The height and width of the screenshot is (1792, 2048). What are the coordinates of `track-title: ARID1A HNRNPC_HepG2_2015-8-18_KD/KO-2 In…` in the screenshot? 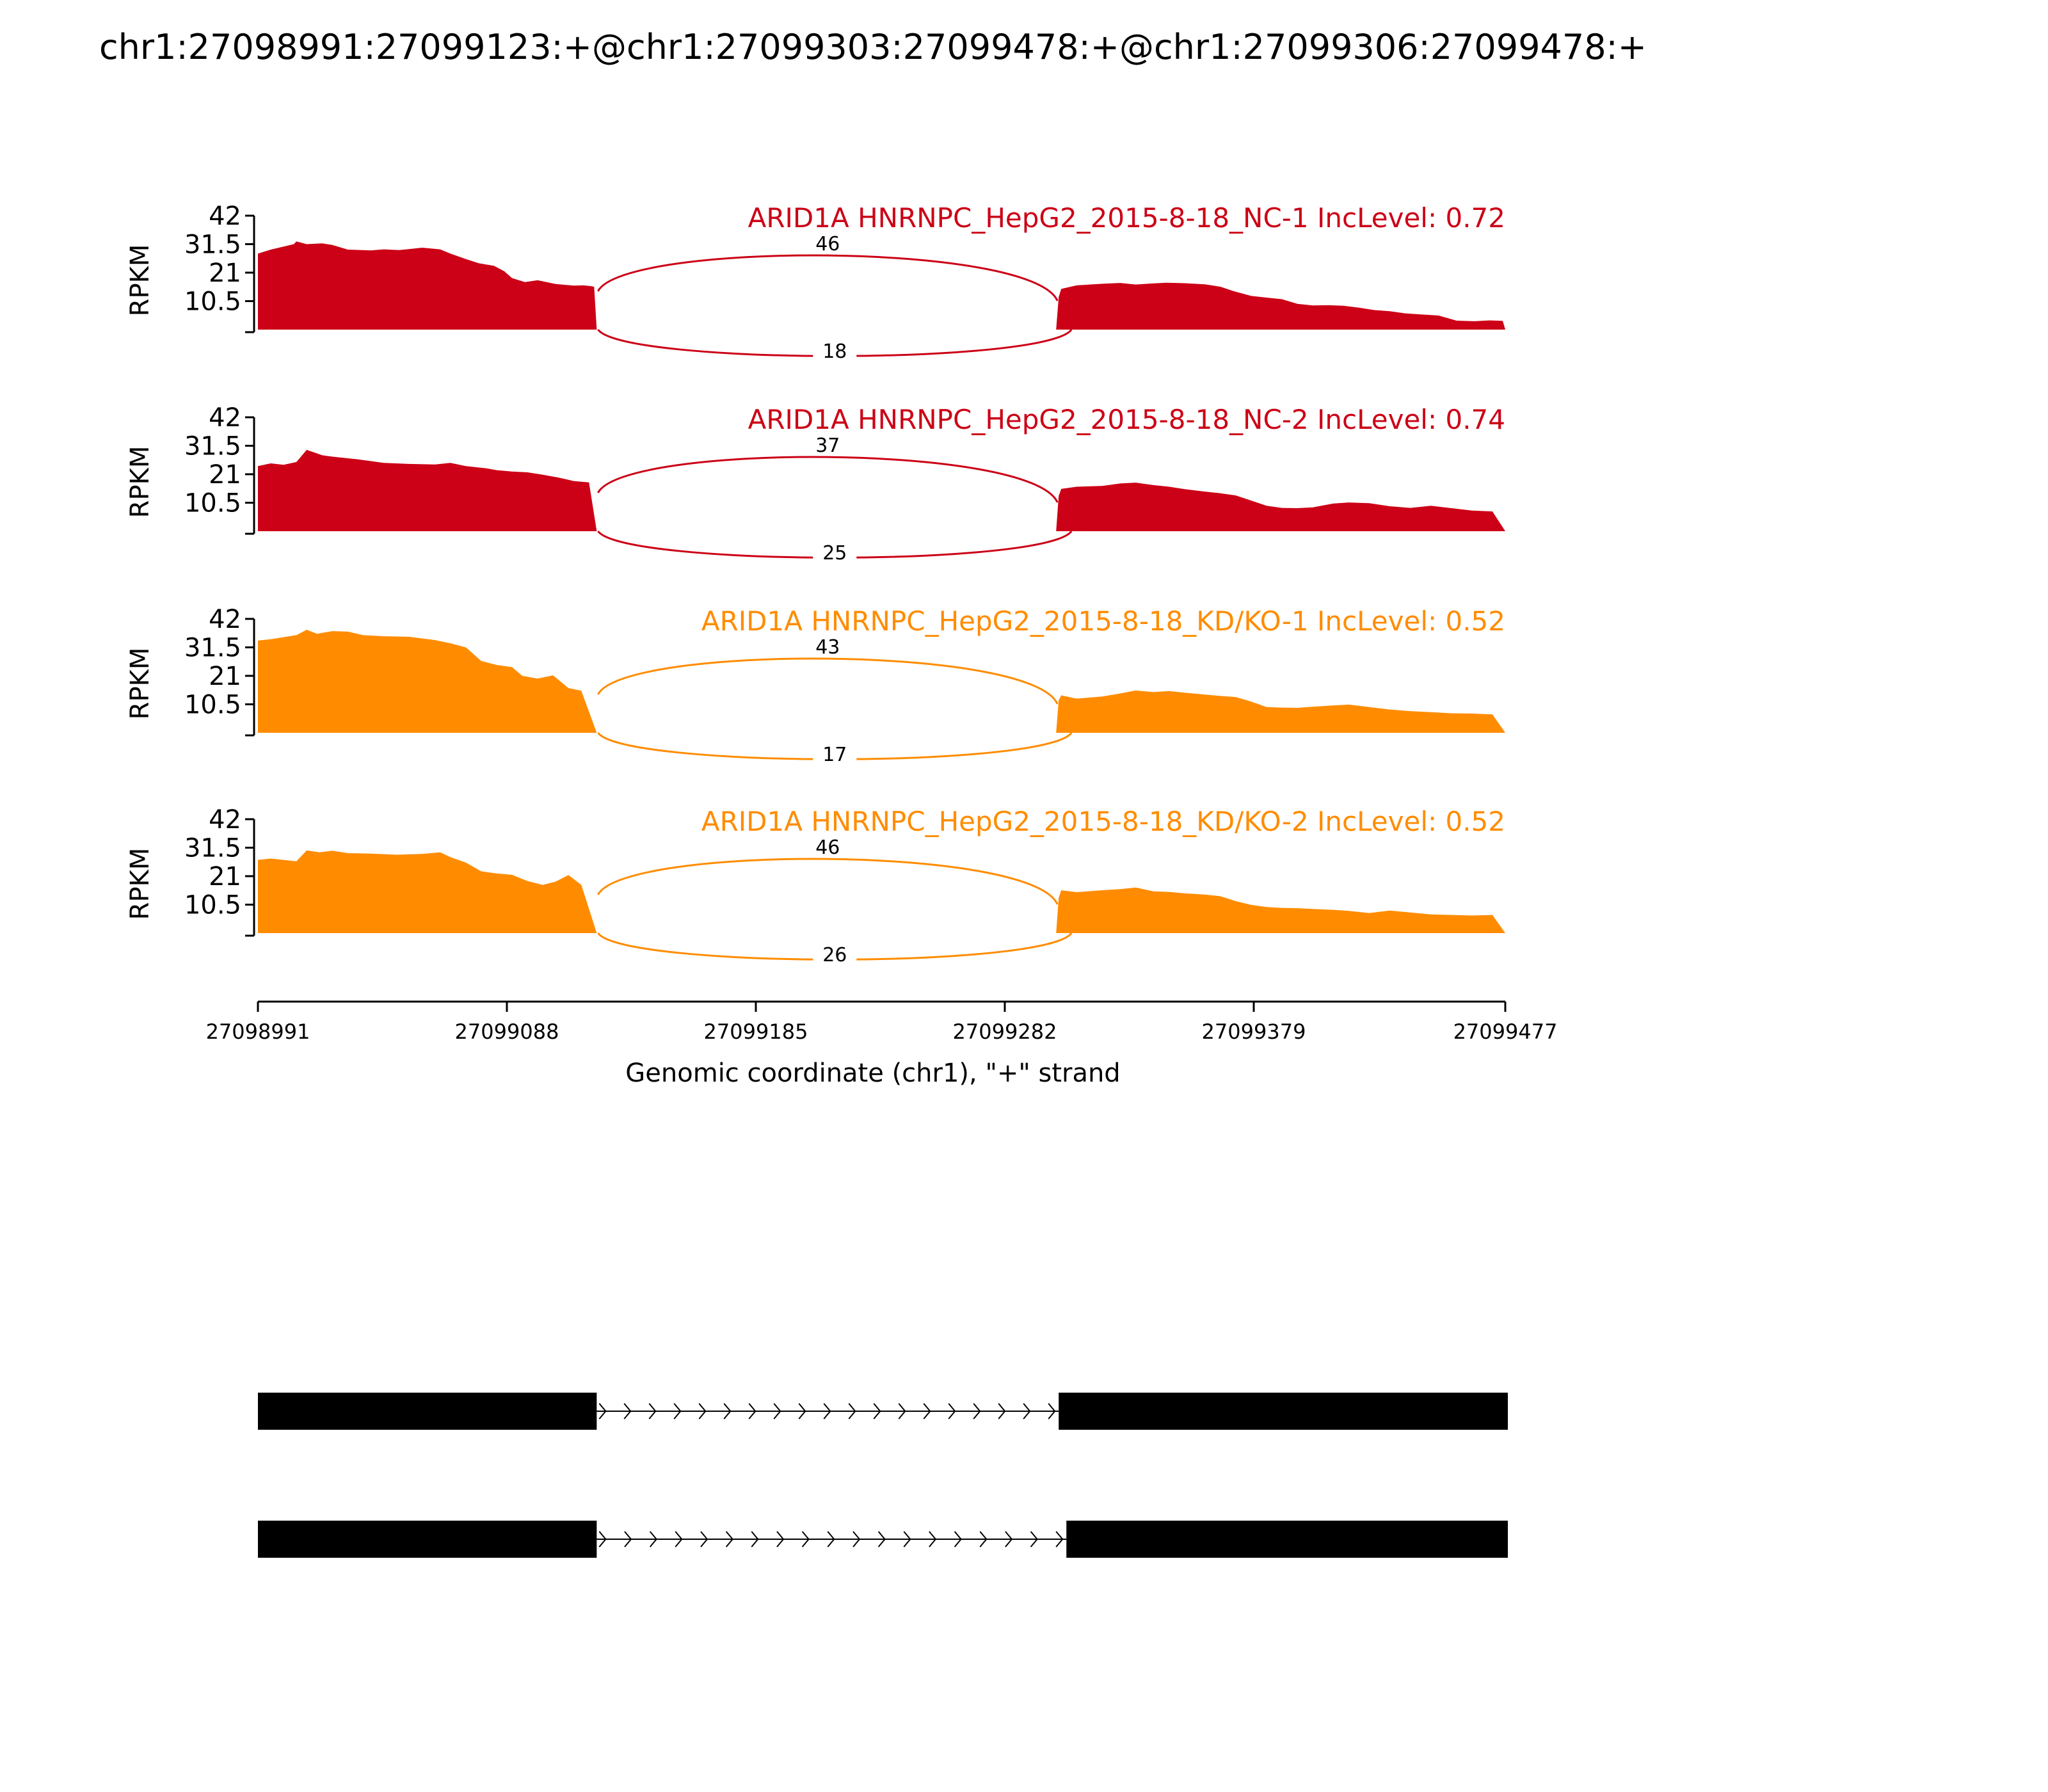 It's located at (1103, 821).